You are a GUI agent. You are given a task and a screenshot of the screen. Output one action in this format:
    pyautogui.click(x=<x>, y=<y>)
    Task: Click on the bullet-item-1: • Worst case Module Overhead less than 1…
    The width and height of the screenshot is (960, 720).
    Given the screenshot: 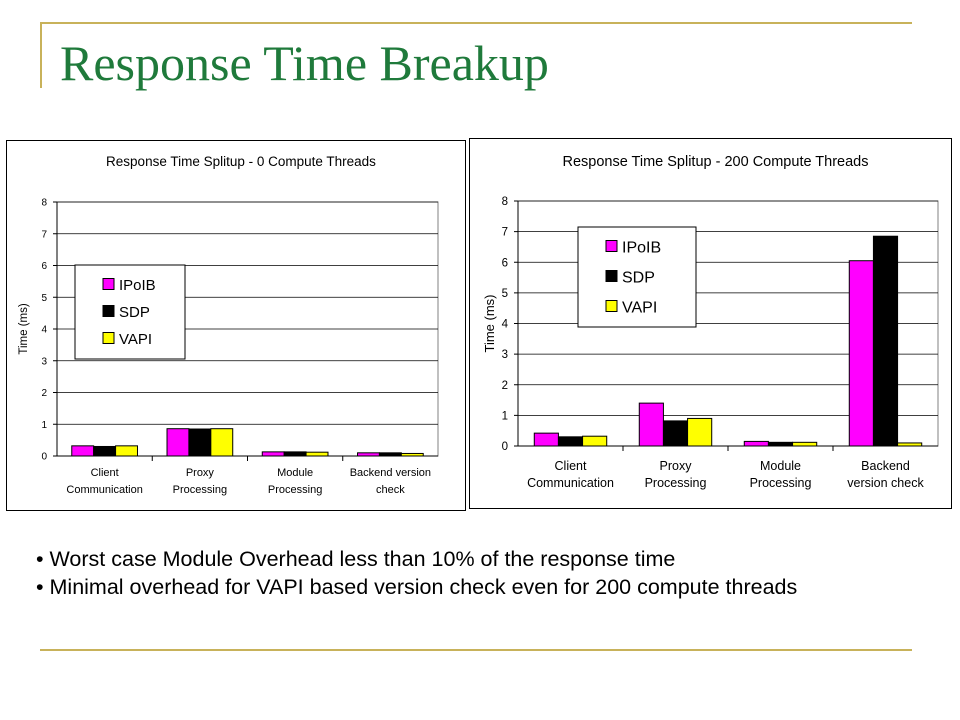 What is the action you would take?
    pyautogui.click(x=476, y=559)
    